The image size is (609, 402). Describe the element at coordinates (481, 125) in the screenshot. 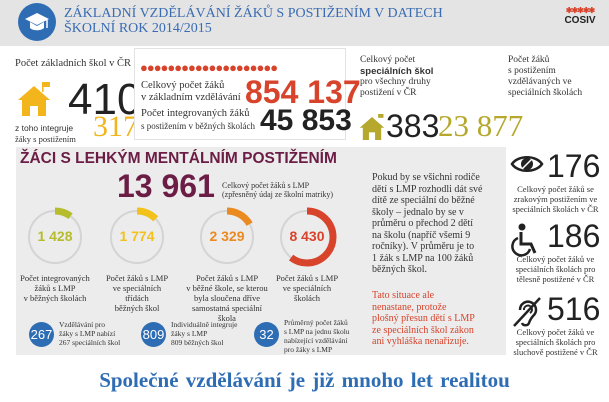

I see `special-pupils-value: 23 877` at that location.